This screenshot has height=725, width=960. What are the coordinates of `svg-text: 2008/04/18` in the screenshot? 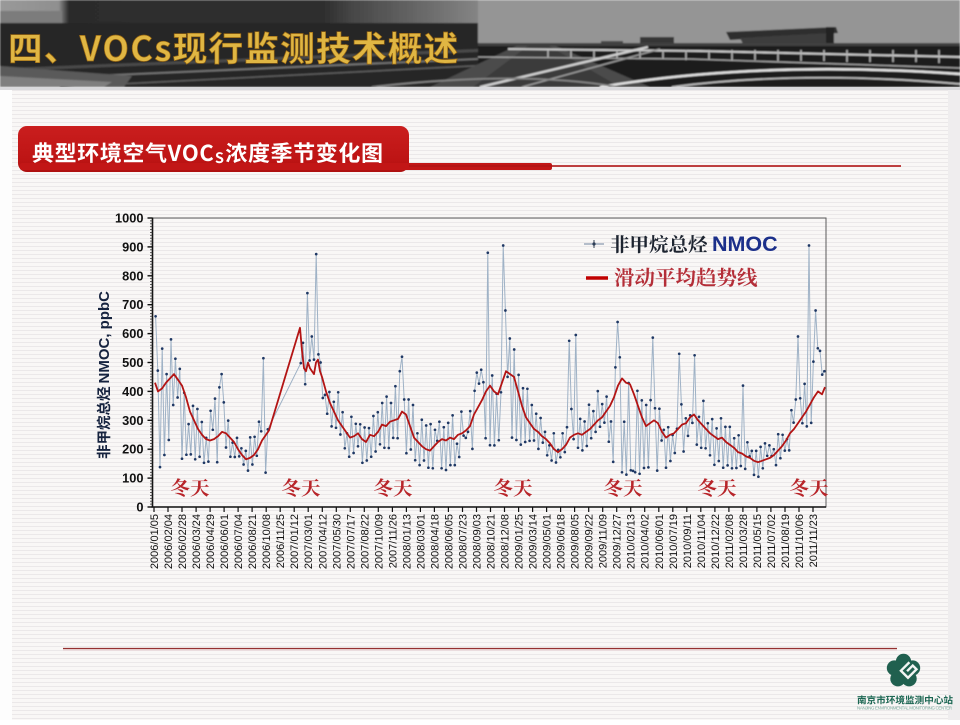 It's located at (435, 541).